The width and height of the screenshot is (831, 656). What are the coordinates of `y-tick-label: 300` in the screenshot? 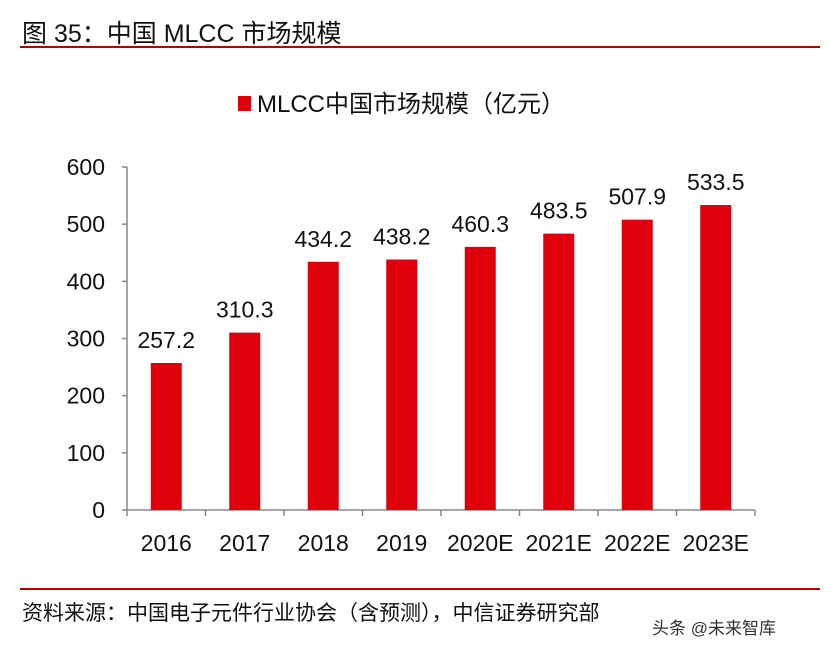 It's located at (86, 339).